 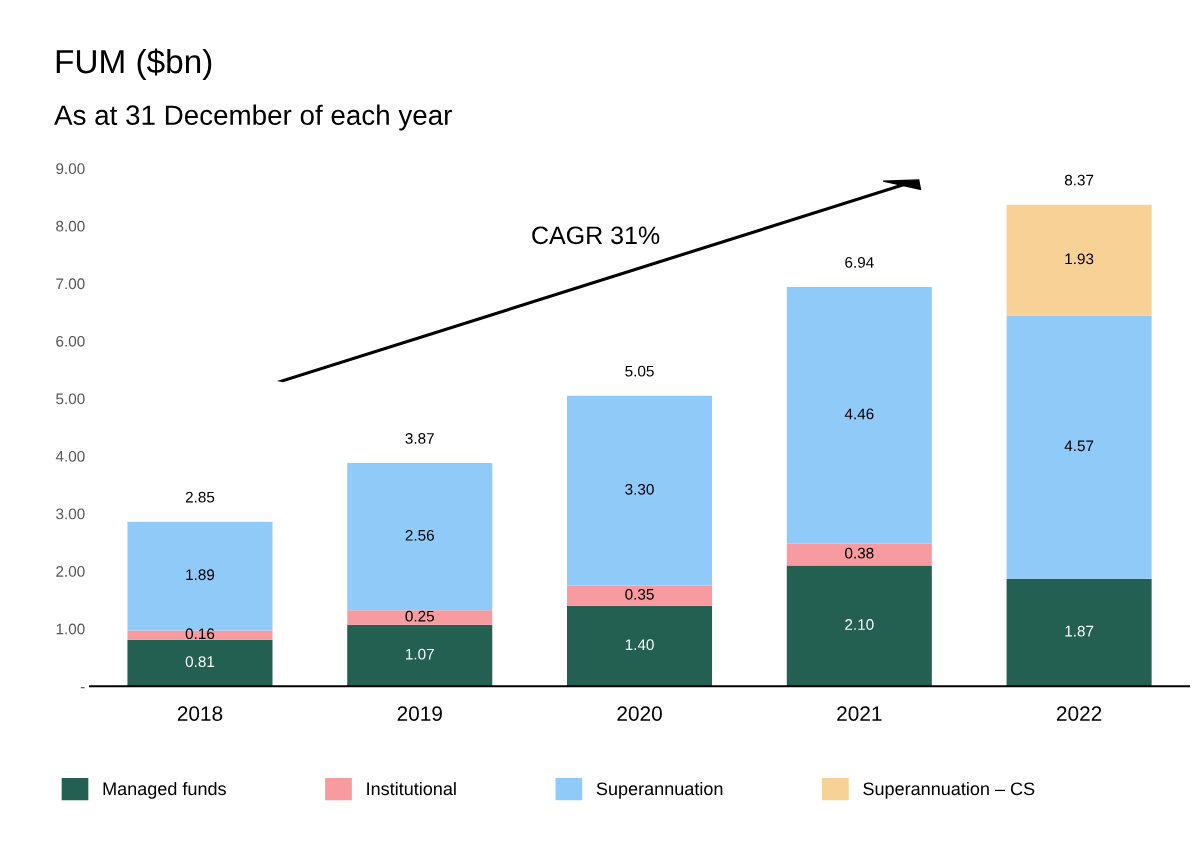 I want to click on total-label: 2.85, so click(x=200, y=497).